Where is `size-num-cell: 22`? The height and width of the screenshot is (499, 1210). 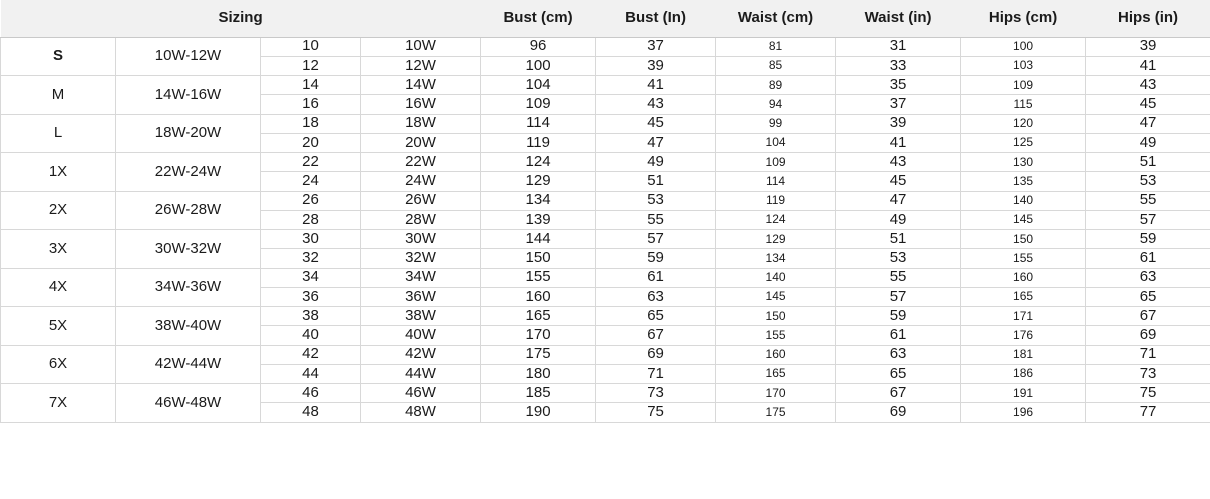
size-num-cell: 22 is located at coordinates (310, 162).